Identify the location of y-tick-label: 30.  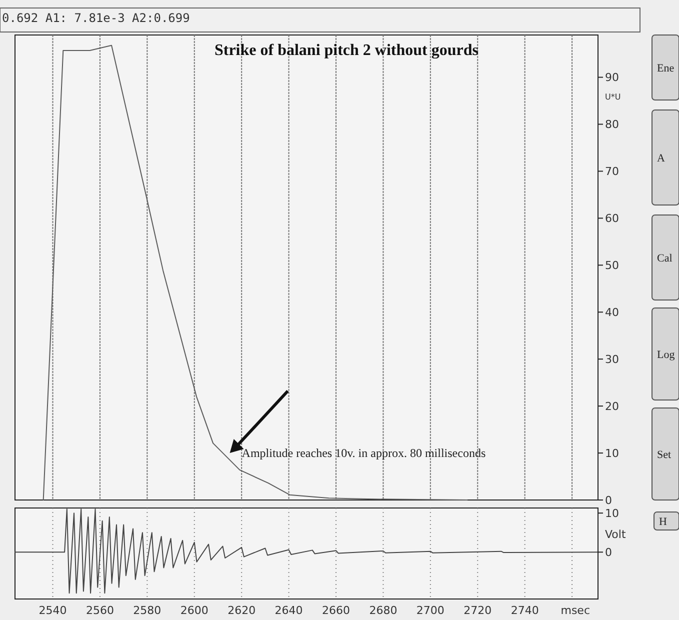
(612, 359).